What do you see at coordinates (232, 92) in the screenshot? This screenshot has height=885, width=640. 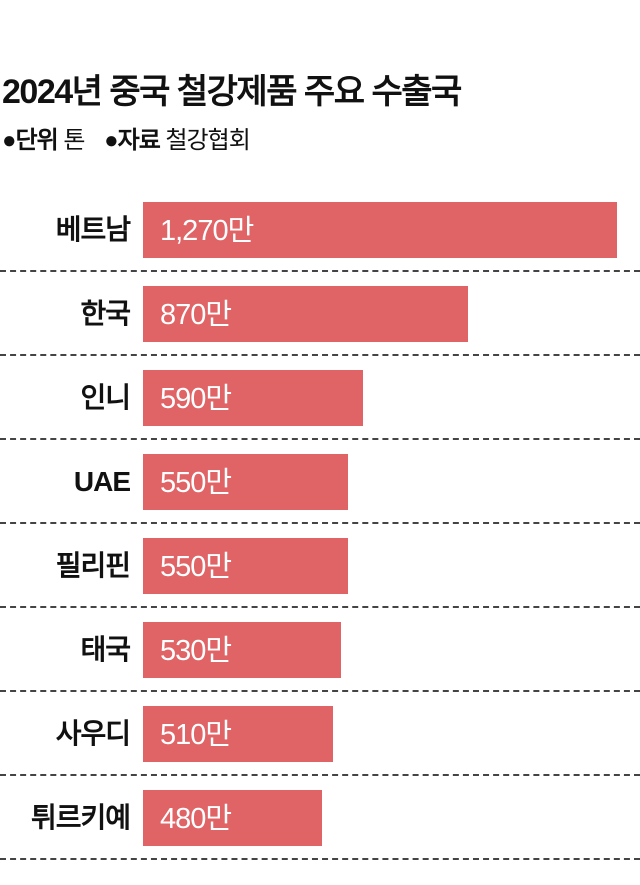 I see `chart-title: 2024년 중국 철강제품 주요 수출국` at bounding box center [232, 92].